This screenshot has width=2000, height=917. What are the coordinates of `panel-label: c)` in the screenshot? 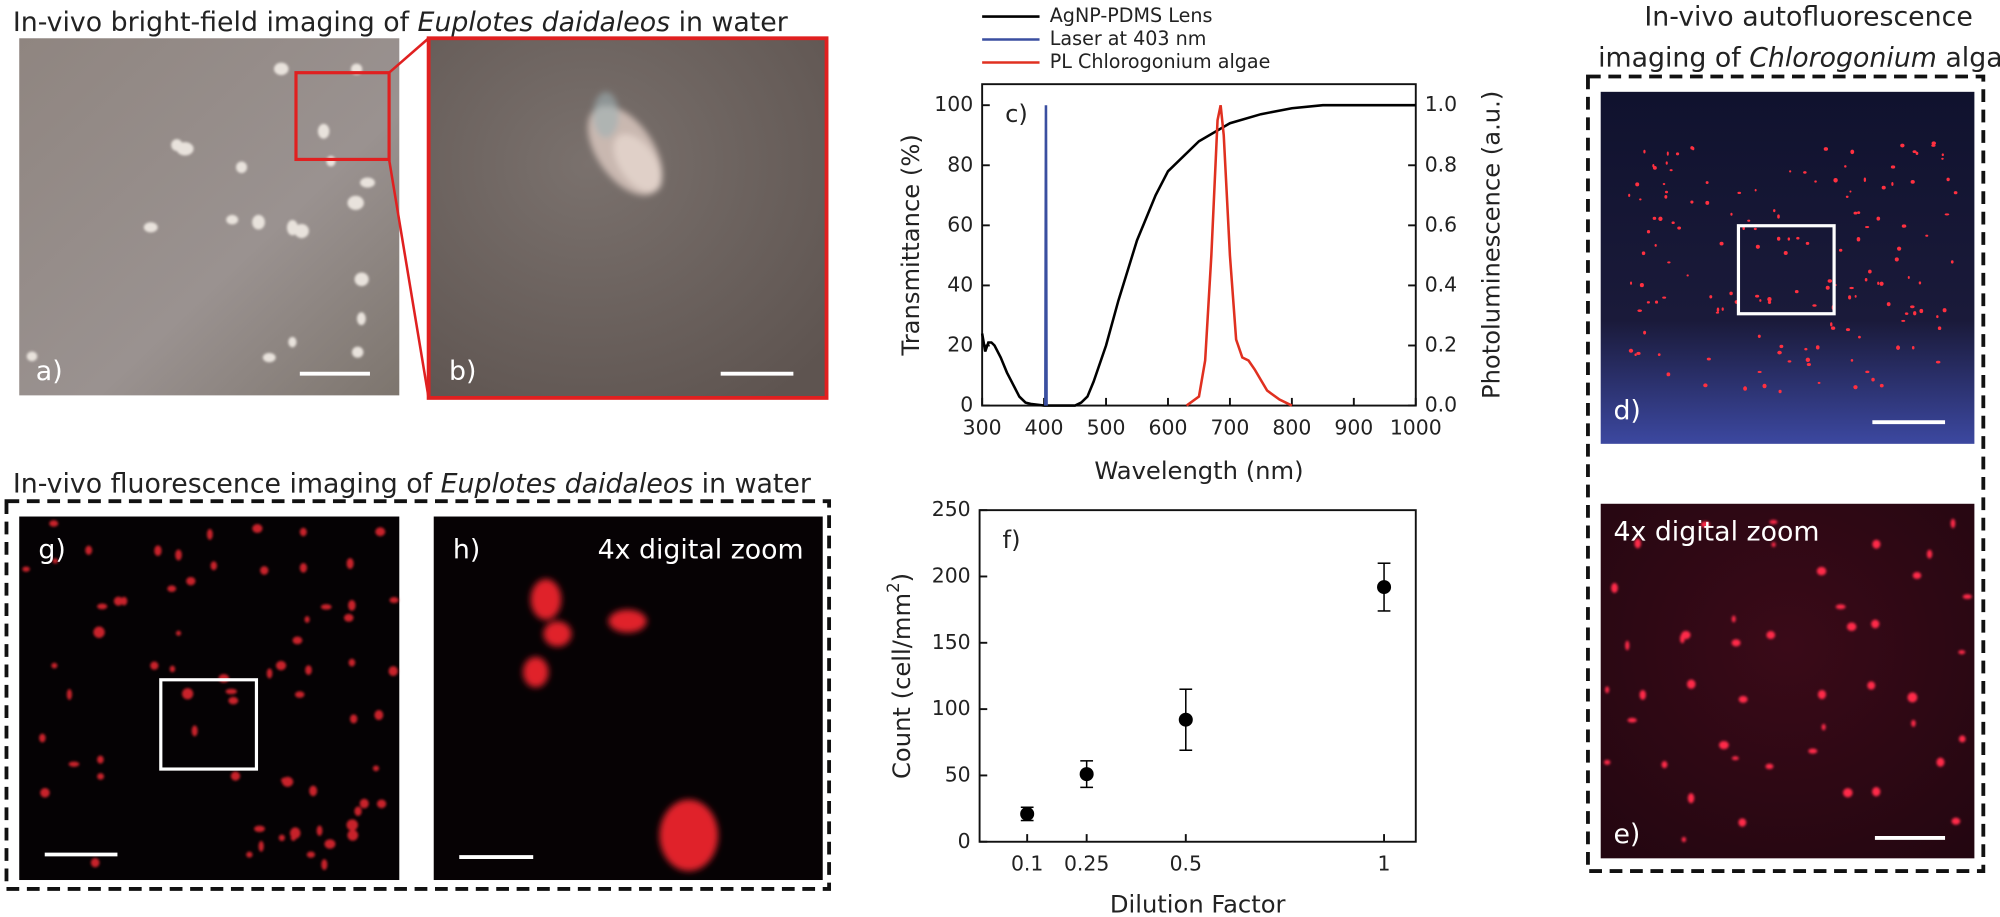 It's located at (1016, 114).